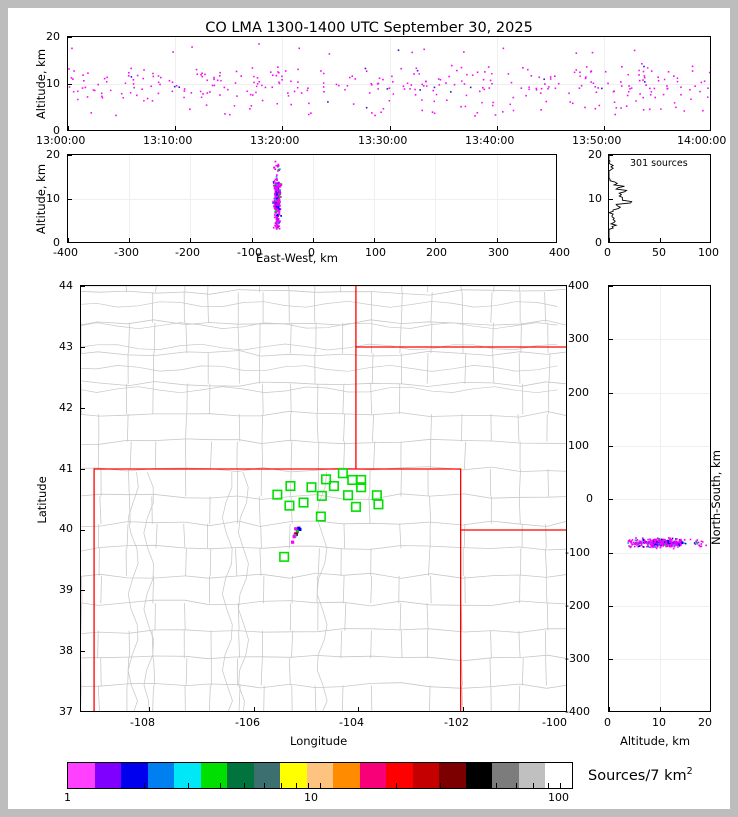 The height and width of the screenshot is (817, 738). I want to click on north-south-altitude-panel, so click(659, 498).